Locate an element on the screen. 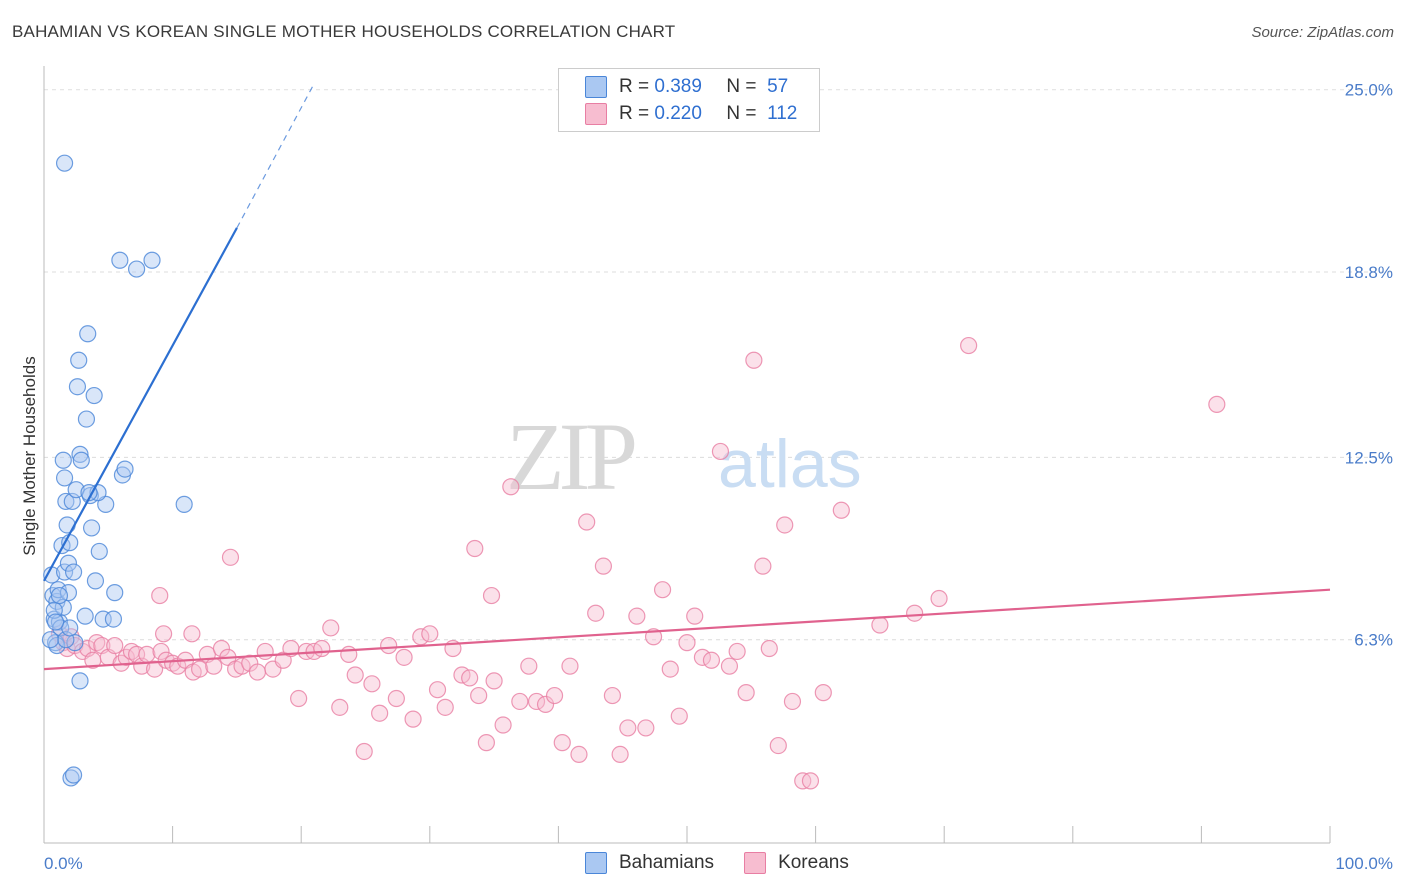 Image resolution: width=1406 pixels, height=892 pixels. y-tick-label: 18.8% is located at coordinates (1369, 272).